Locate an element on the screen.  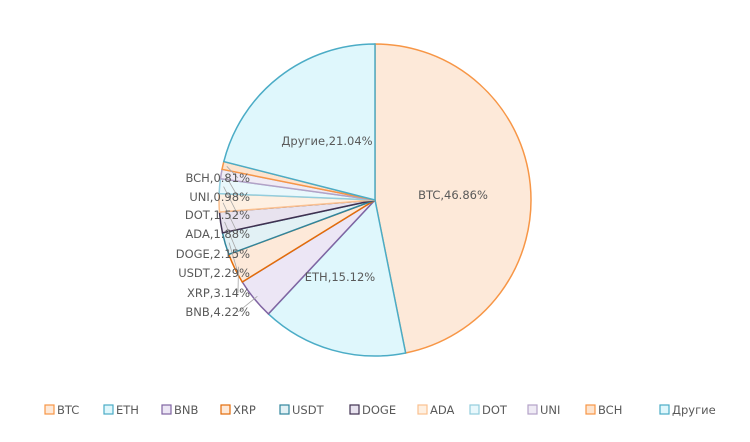
legend-item-ADA: ADA is located at coordinates (436, 410).